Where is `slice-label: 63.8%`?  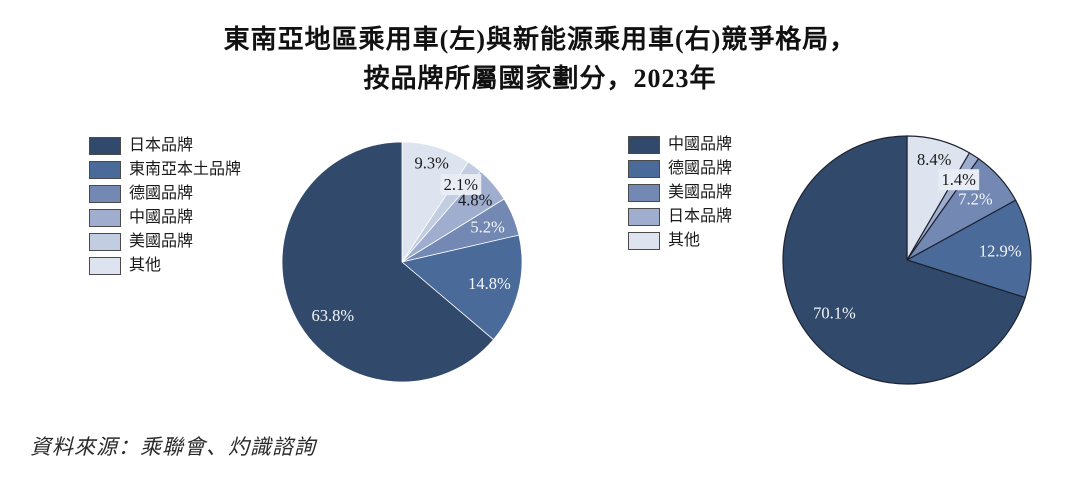 slice-label: 63.8% is located at coordinates (332, 315).